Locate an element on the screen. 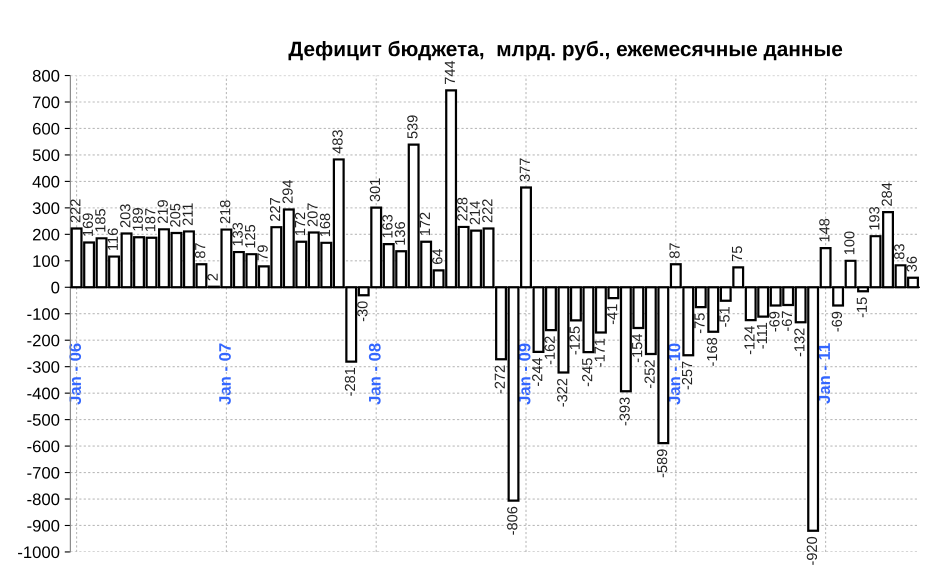 This screenshot has width=938, height=581. y-tick-label: -800 is located at coordinates (43, 499).